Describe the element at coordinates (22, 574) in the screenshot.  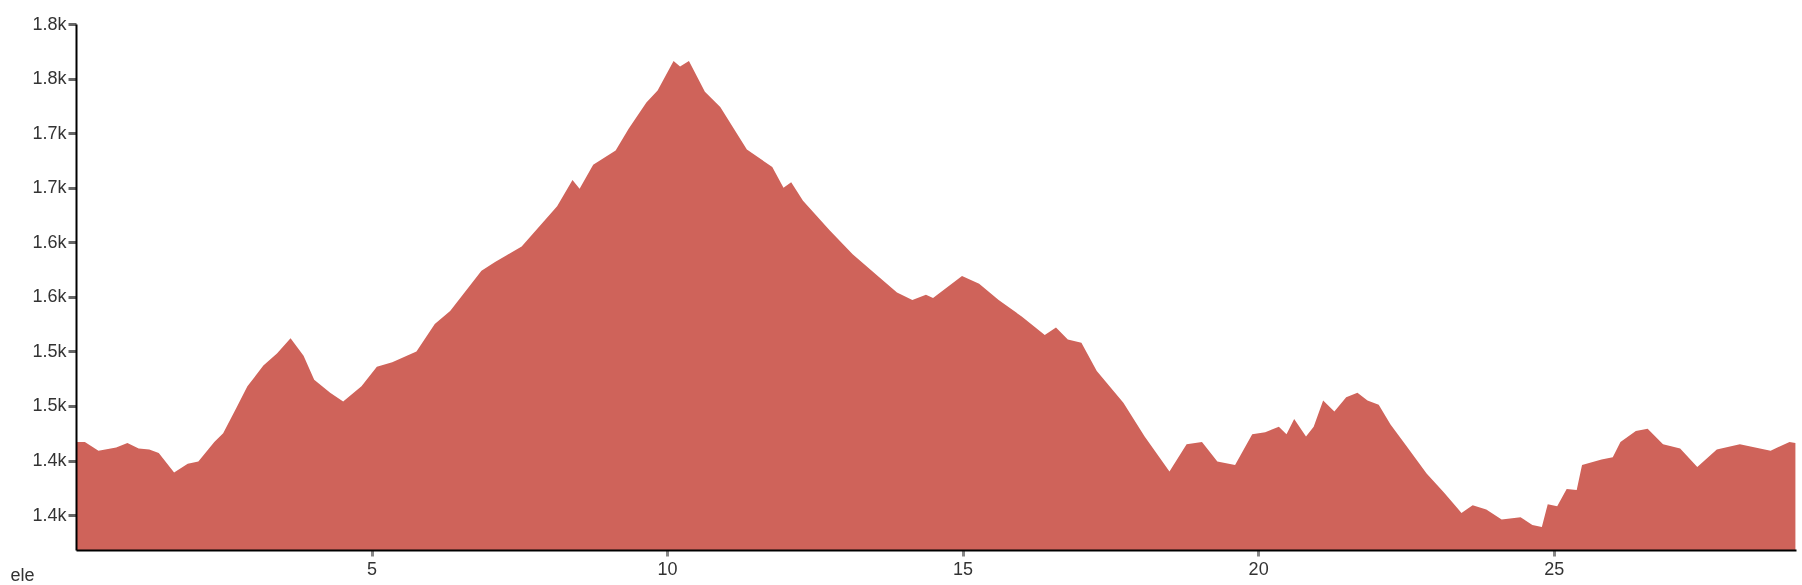
I see `y-axis-title: ele` at that location.